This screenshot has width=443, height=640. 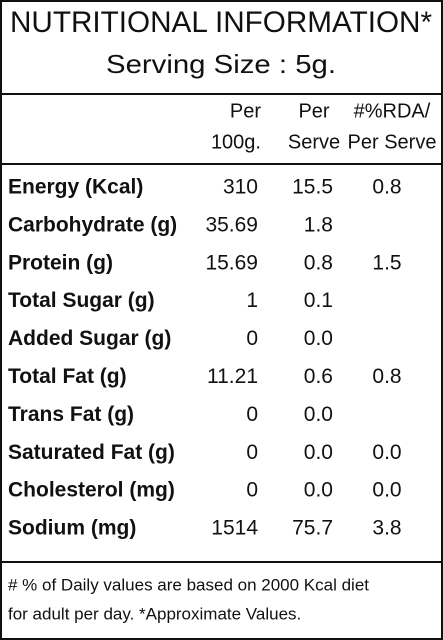 I want to click on column-header: Per Serve, so click(x=392, y=142).